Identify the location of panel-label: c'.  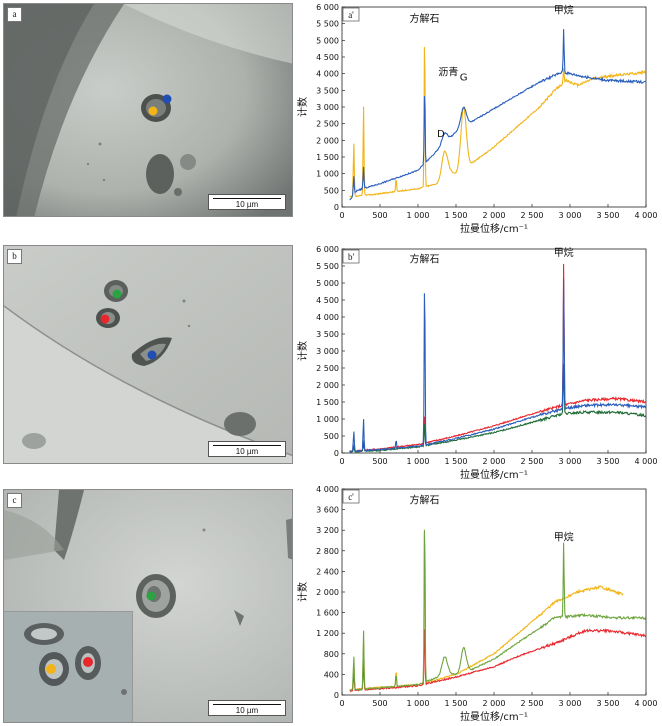
(351, 496).